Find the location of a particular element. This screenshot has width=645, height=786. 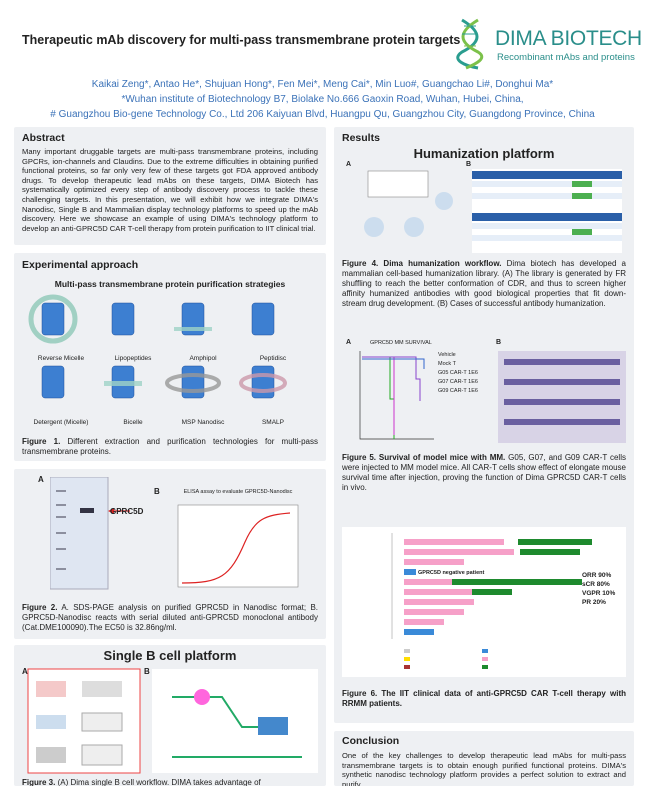

method-label: Detergent (Micelle) is located at coordinates (61, 422).